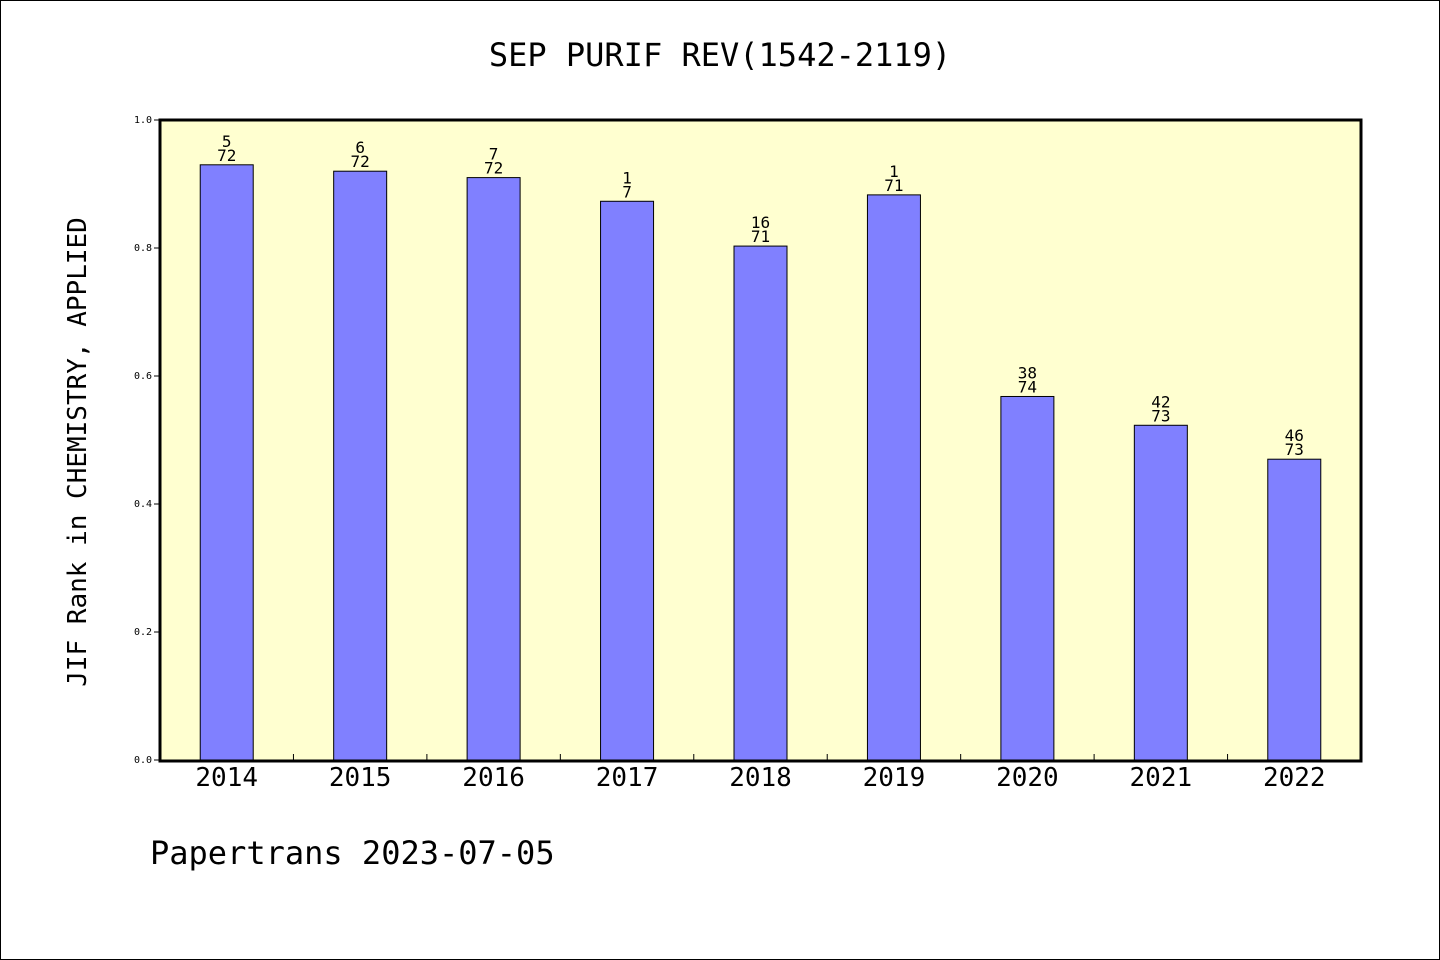 This screenshot has height=960, width=1440. Describe the element at coordinates (1161, 778) in the screenshot. I see `x-tick-label: 2021` at that location.